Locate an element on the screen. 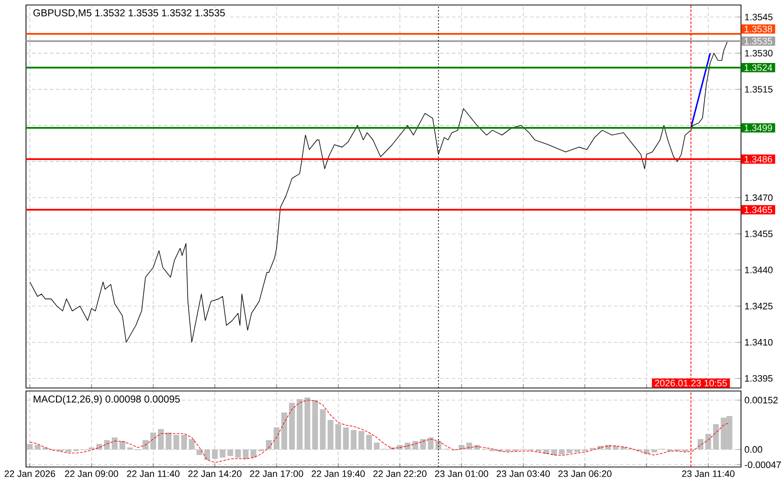 This screenshot has height=489, width=781. x-tick-label: 22 Jan 2026 is located at coordinates (30, 473).